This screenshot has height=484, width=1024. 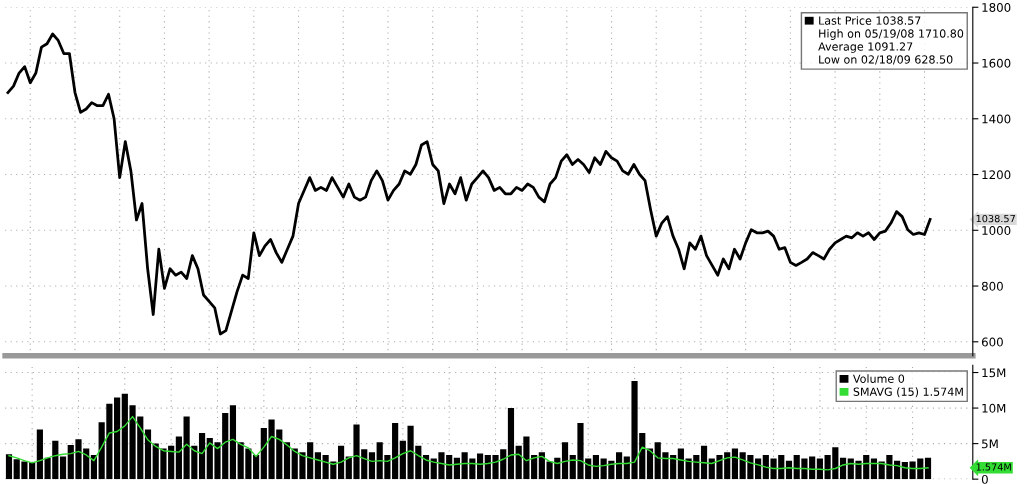 What do you see at coordinates (865, 47) in the screenshot?
I see `annotation: Average 1091.27` at bounding box center [865, 47].